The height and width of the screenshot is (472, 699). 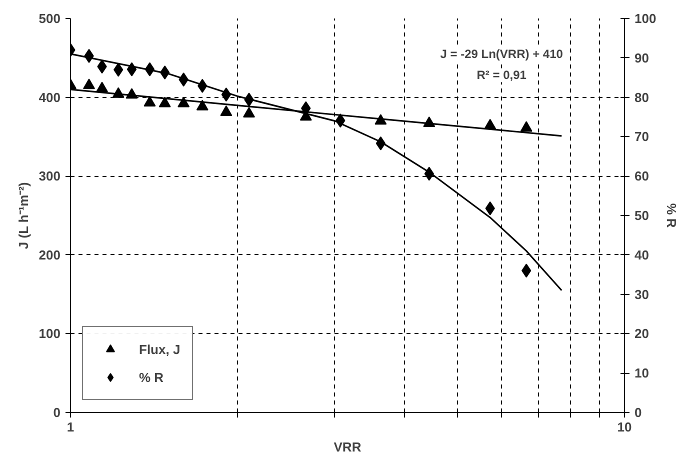 I want to click on annotation: J = -29 Ln(VRR) + 410, so click(x=502, y=53).